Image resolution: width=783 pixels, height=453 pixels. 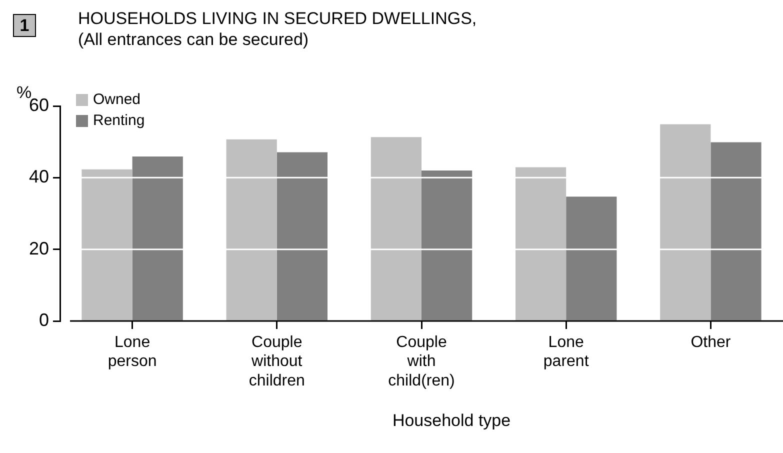 I want to click on x-tick-label: Lone parent, so click(x=566, y=352).